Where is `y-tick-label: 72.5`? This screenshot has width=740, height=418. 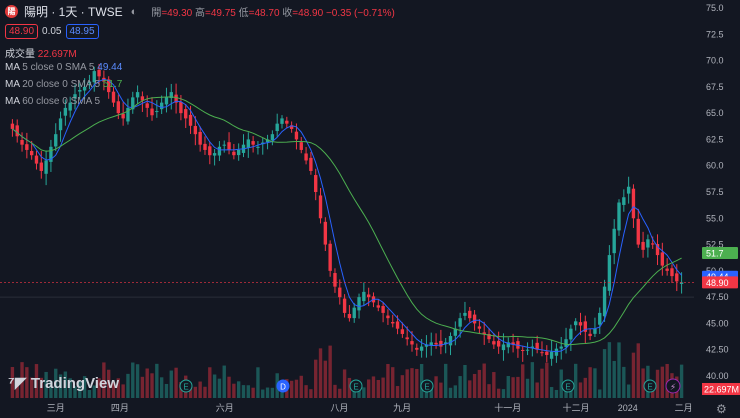 y-tick-label: 72.5 is located at coordinates (715, 34).